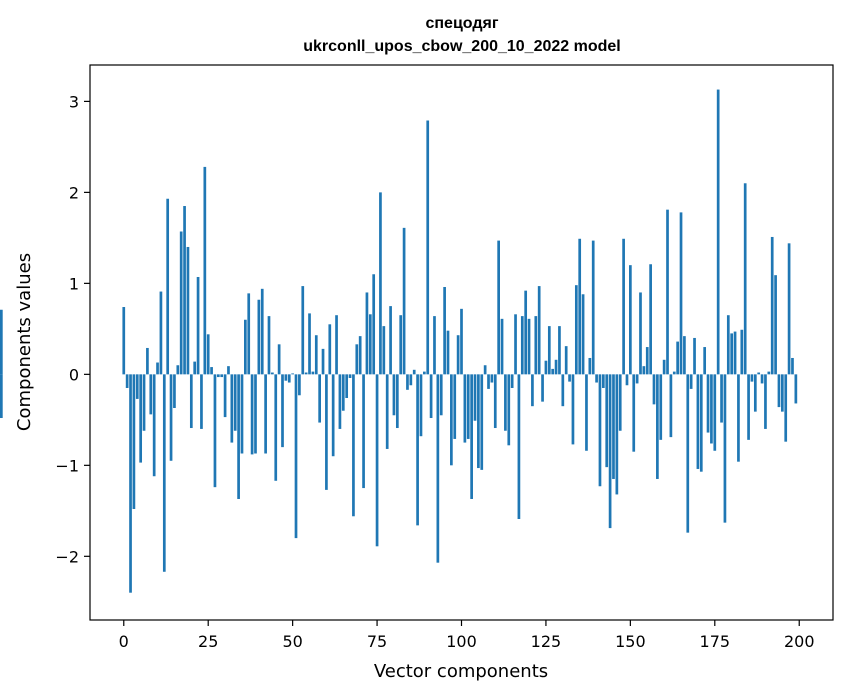 This screenshot has width=847, height=696. Describe the element at coordinates (74, 192) in the screenshot. I see `y-tick-label: 2` at that location.